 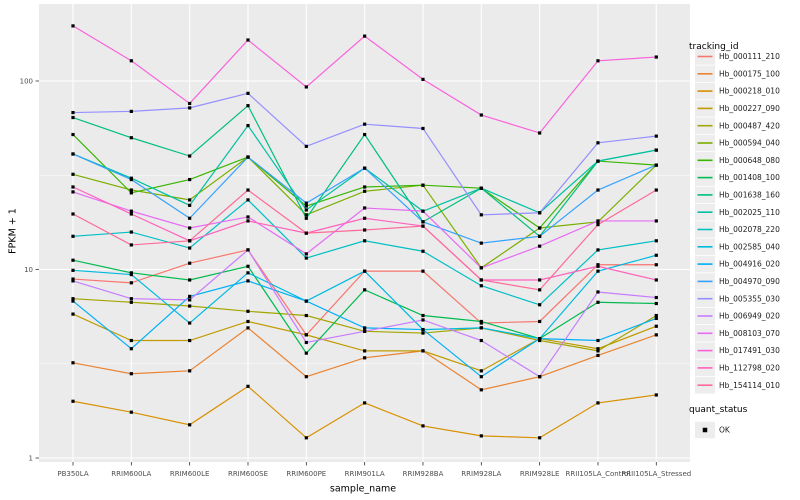 I want to click on legend-item: Hb_002585_040, so click(x=737, y=247).